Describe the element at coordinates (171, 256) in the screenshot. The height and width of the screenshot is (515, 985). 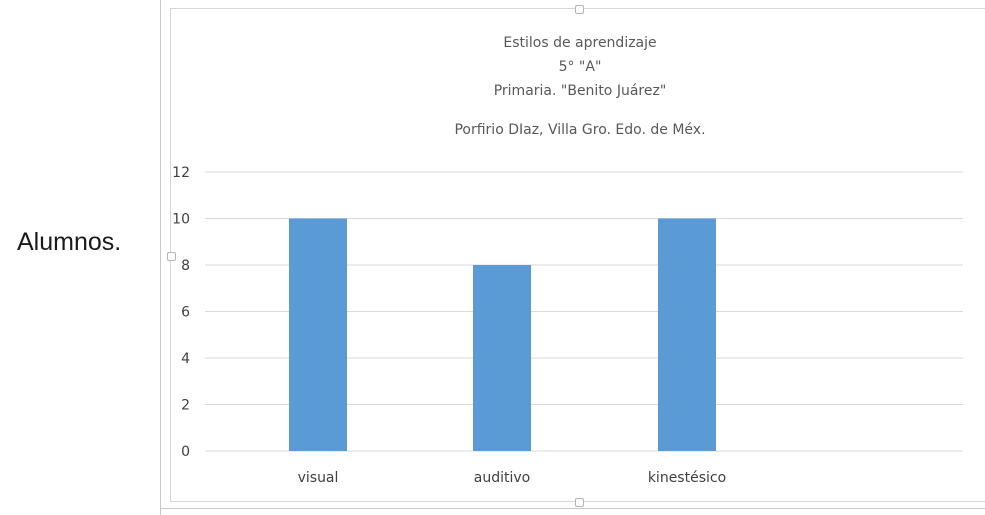
I see `resize-handle-left` at that location.